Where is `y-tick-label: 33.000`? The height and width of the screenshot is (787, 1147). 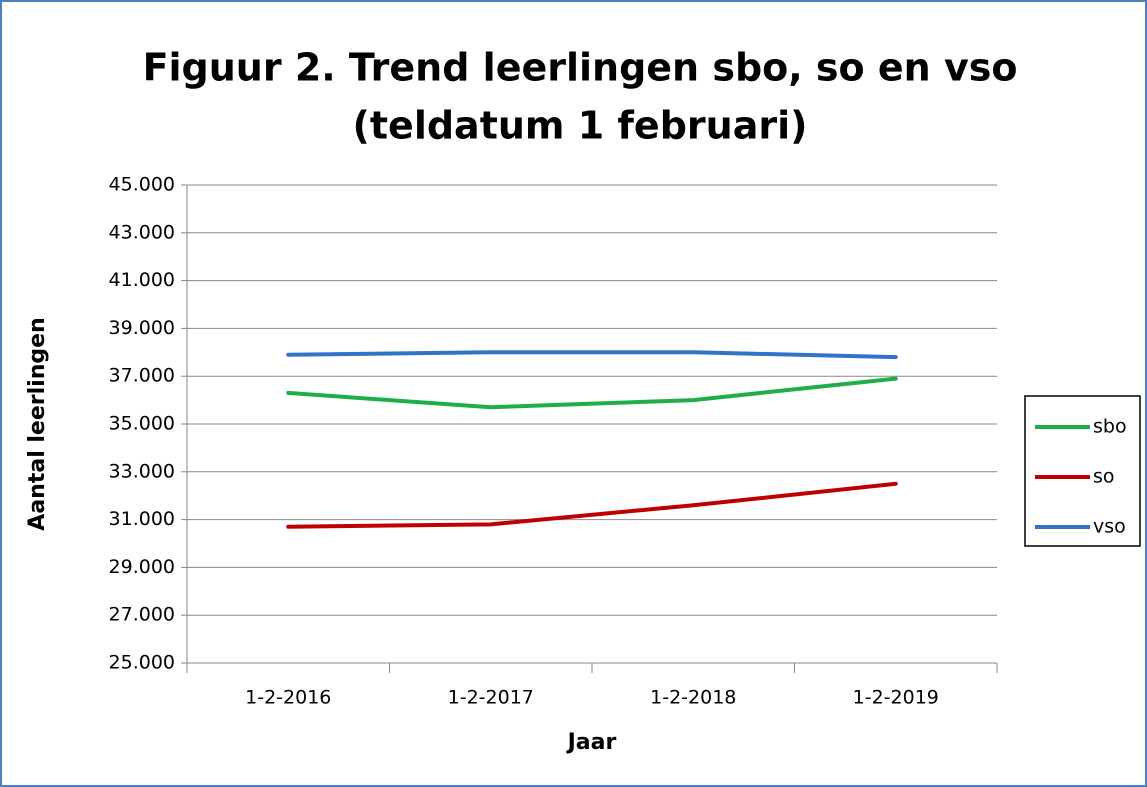 y-tick-label: 33.000 is located at coordinates (142, 471).